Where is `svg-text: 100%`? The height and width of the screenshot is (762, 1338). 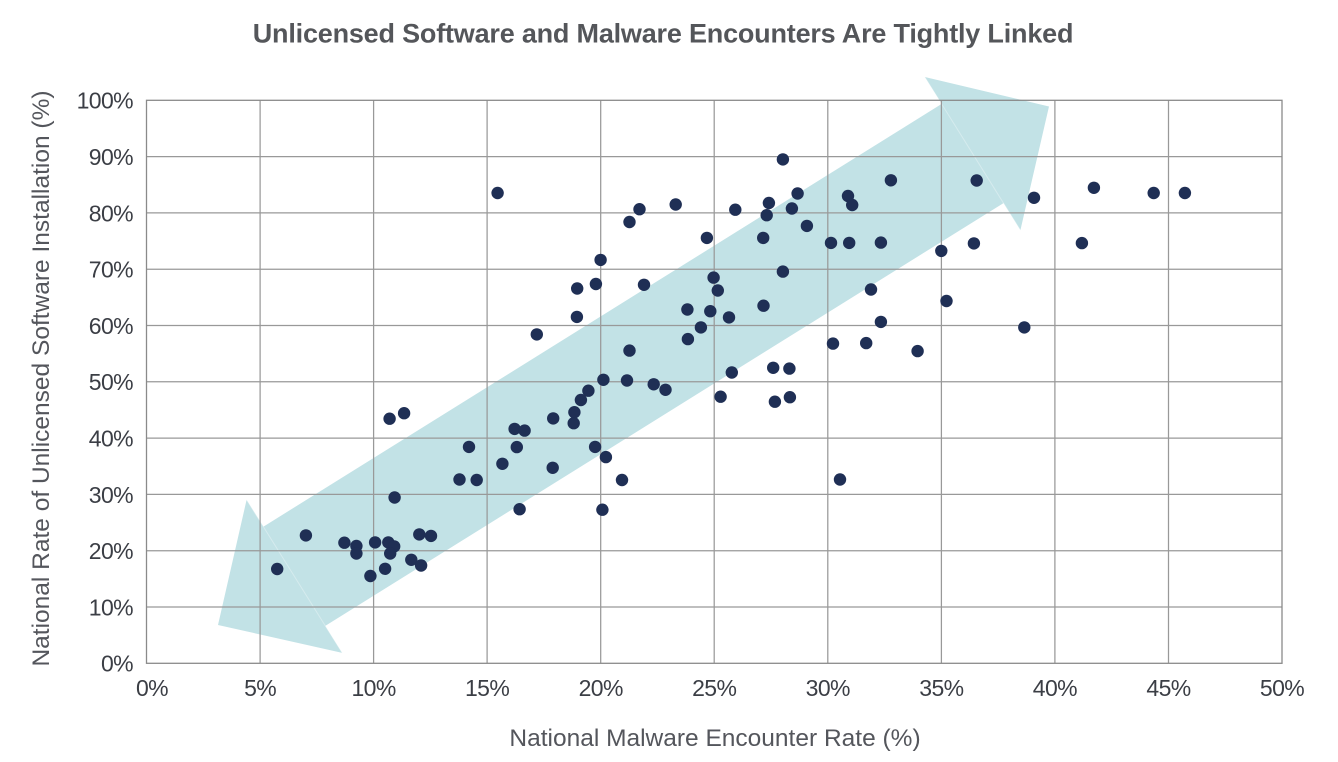 svg-text: 100% is located at coordinates (105, 101).